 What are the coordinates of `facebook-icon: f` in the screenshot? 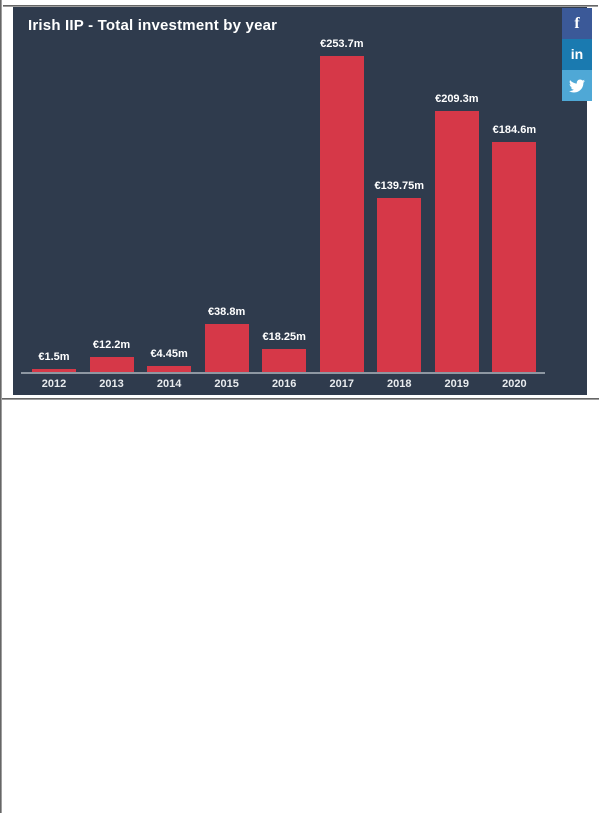 It's located at (577, 23).